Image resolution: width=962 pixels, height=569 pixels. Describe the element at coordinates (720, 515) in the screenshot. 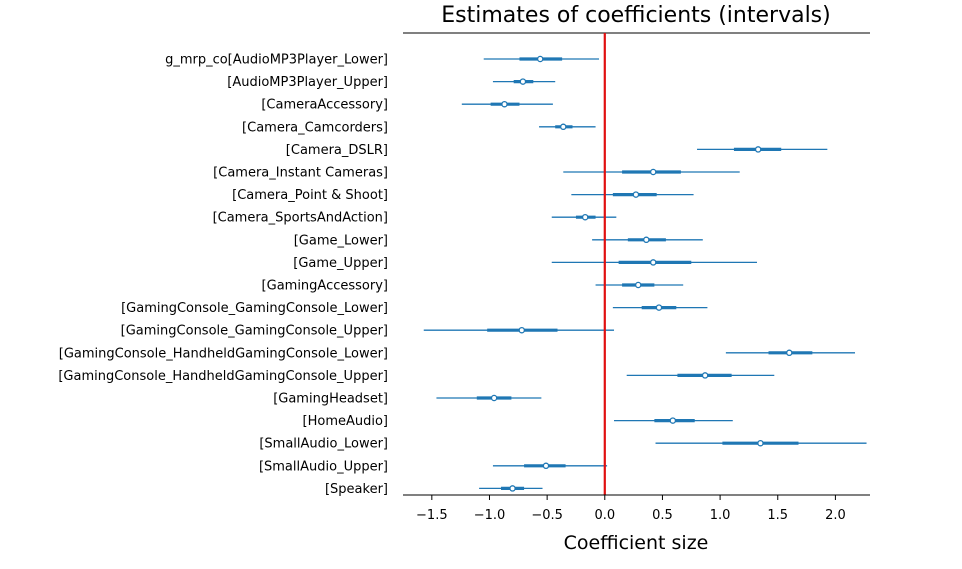

I see `x-tick-label: 1.0` at that location.